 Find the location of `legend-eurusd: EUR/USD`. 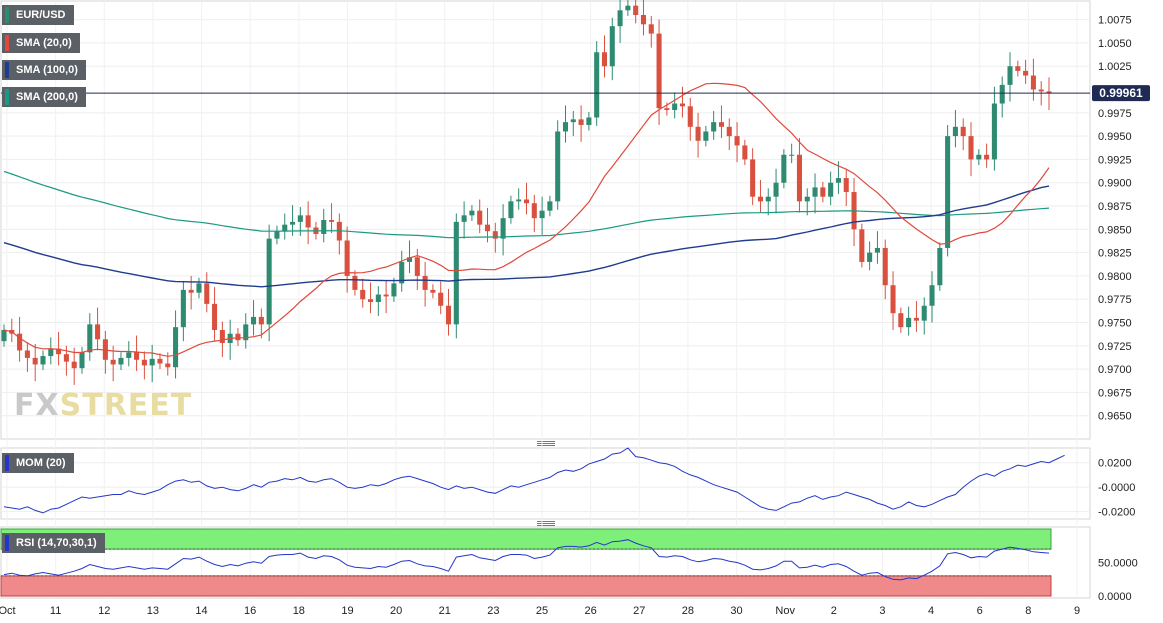

legend-eurusd: EUR/USD is located at coordinates (38, 15).